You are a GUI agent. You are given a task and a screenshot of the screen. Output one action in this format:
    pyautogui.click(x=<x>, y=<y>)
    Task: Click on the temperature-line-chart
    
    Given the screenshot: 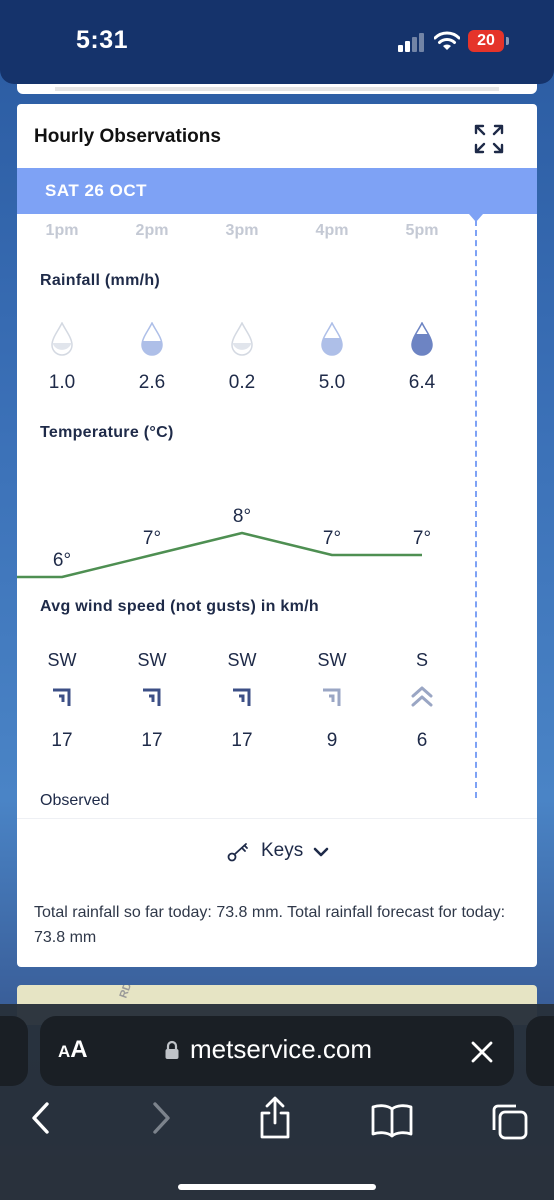 What is the action you would take?
    pyautogui.click(x=219, y=555)
    